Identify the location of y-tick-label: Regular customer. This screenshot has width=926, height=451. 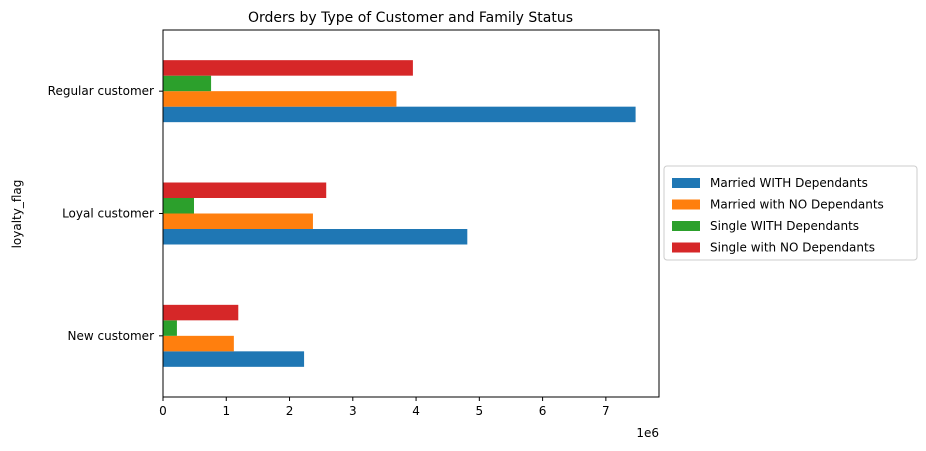
(101, 91).